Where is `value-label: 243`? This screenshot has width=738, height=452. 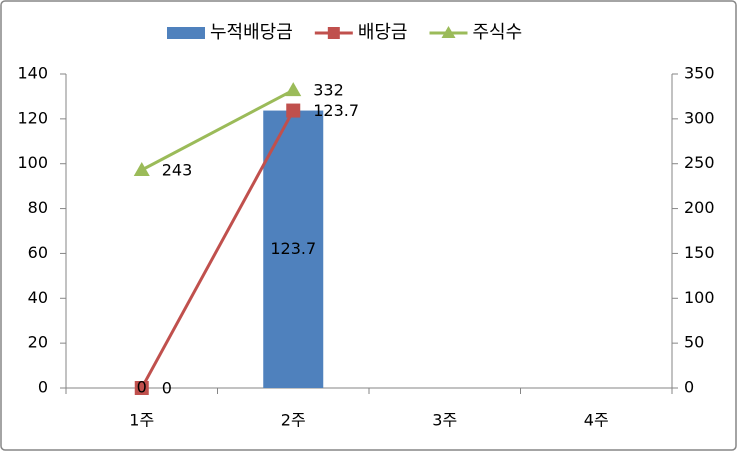
value-label: 243 is located at coordinates (177, 169).